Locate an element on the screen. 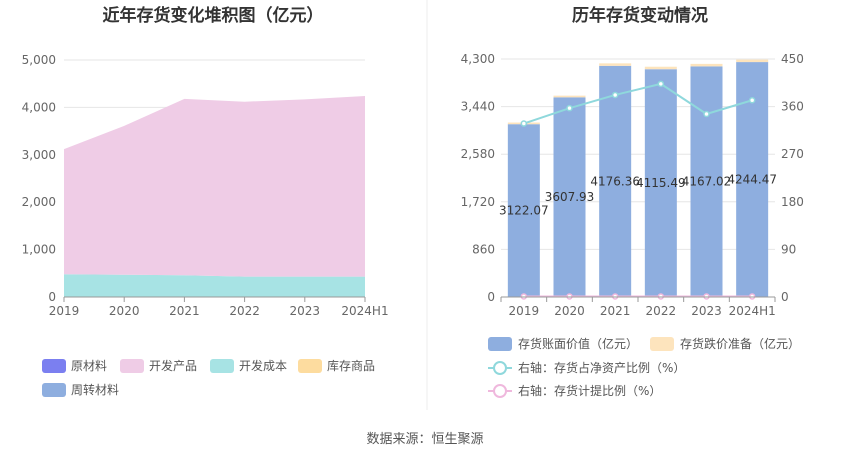 The height and width of the screenshot is (459, 850). bar-value-label: 3607.93 is located at coordinates (570, 197).